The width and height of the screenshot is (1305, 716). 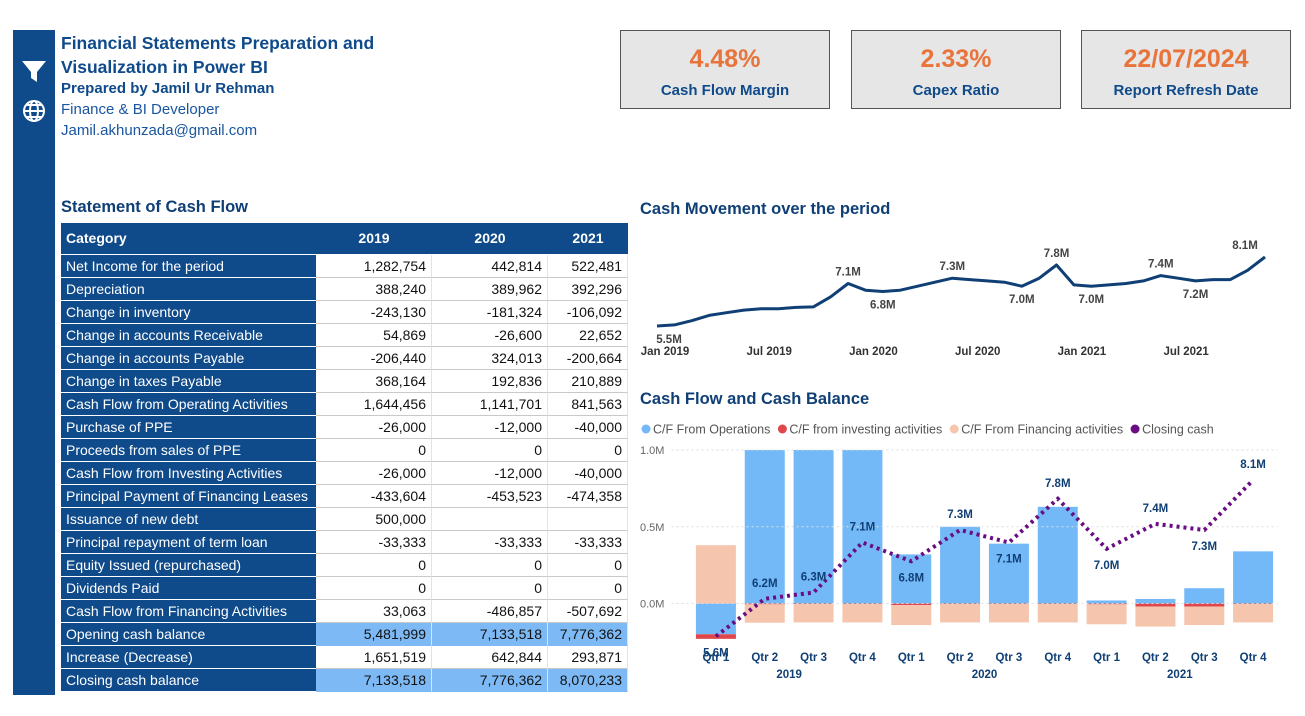 What do you see at coordinates (862, 658) in the screenshot?
I see `x-tick-label: Qtr 4` at bounding box center [862, 658].